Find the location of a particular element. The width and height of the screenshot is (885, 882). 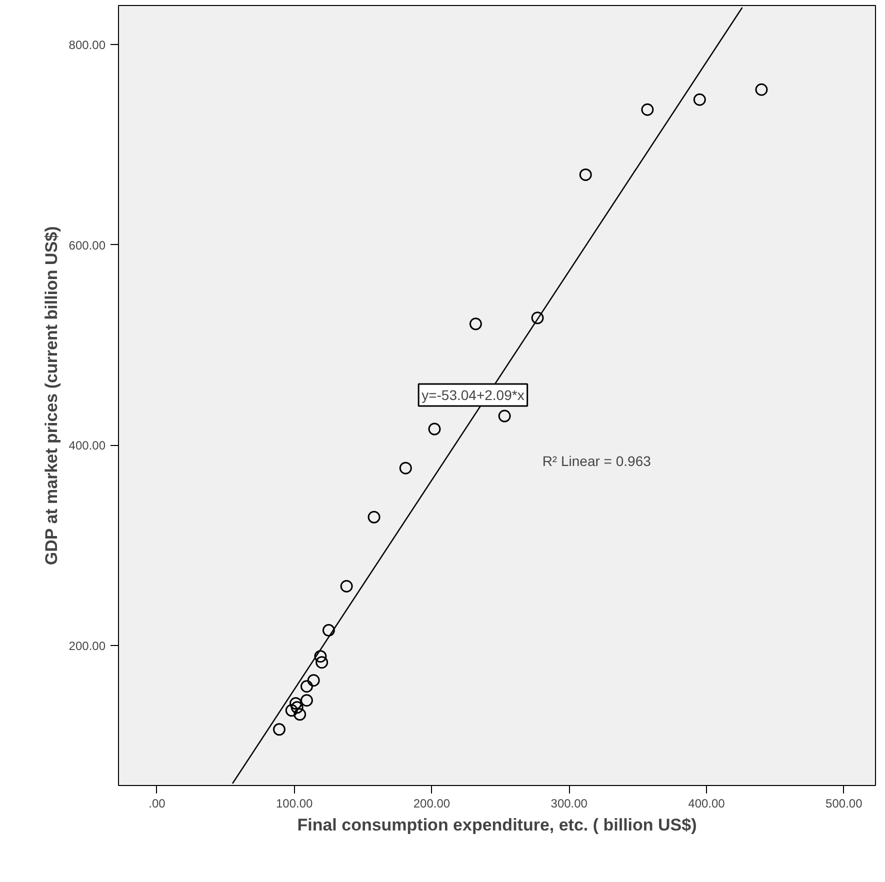

y-axis-title: GDP at market prices (current billion US$) is located at coordinates (51, 396).